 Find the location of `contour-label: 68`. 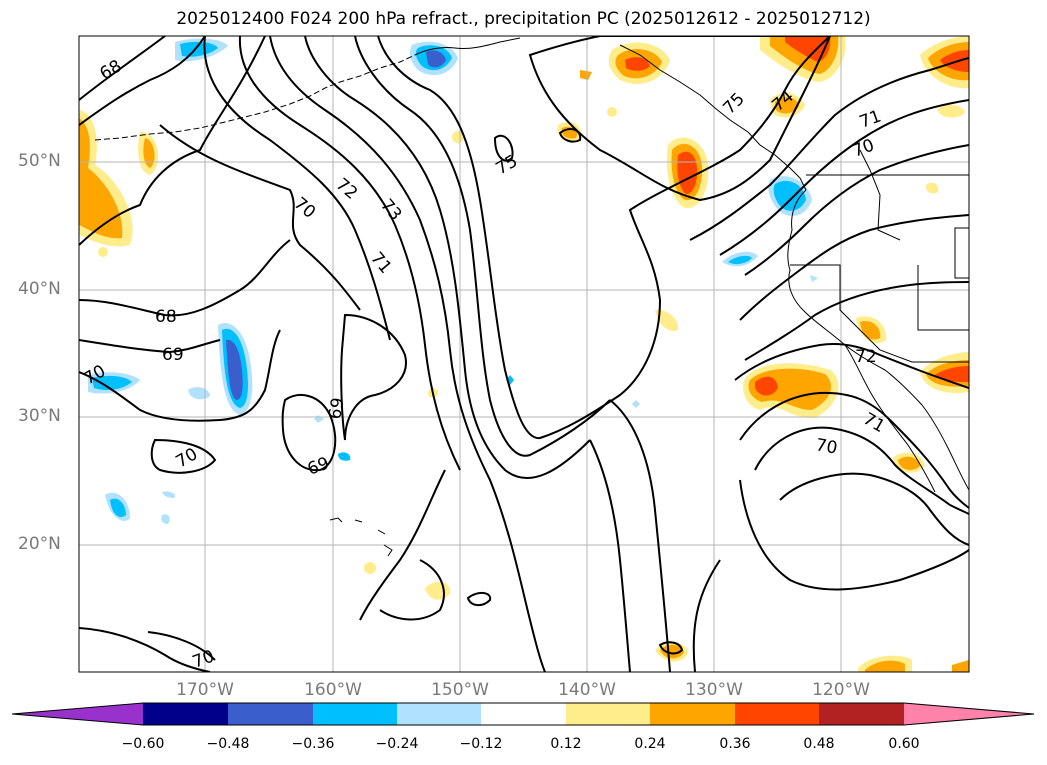

contour-label: 68 is located at coordinates (166, 317).